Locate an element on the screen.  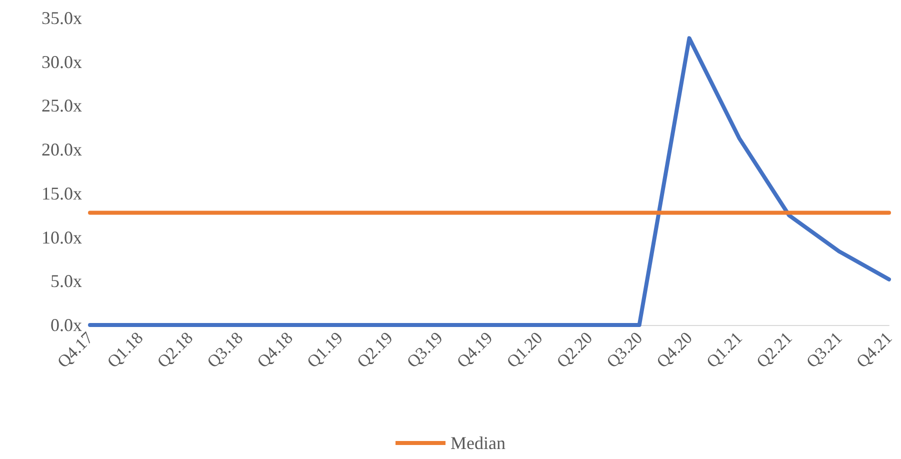
y-tick-label: 30.0x is located at coordinates (62, 62).